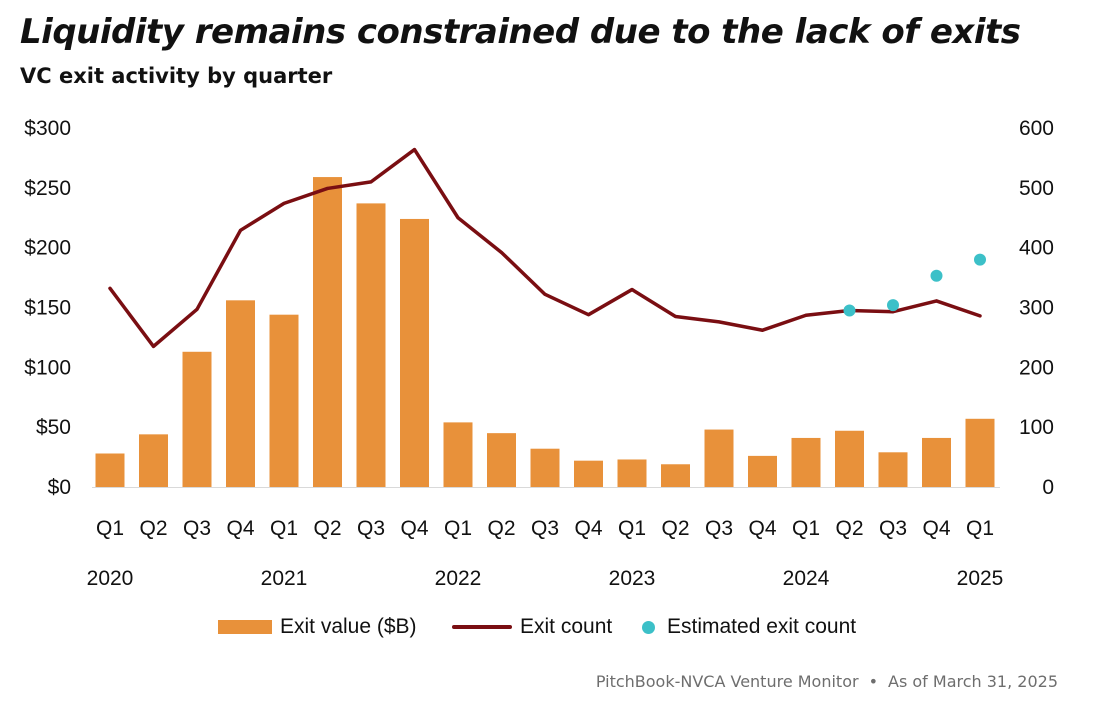  I want to click on legend-label-estimated-exit-count: Estimated exit count, so click(762, 626).